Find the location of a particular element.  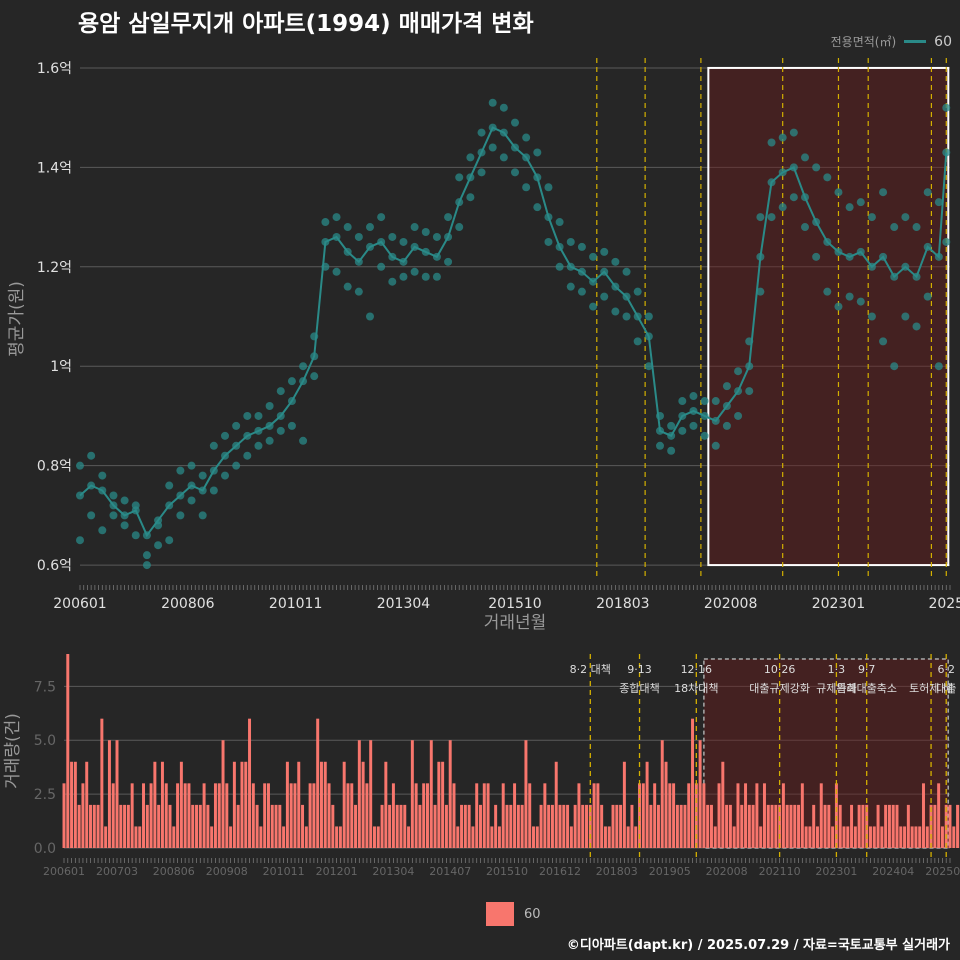

policy-label: 9·7 is located at coordinates (867, 669).